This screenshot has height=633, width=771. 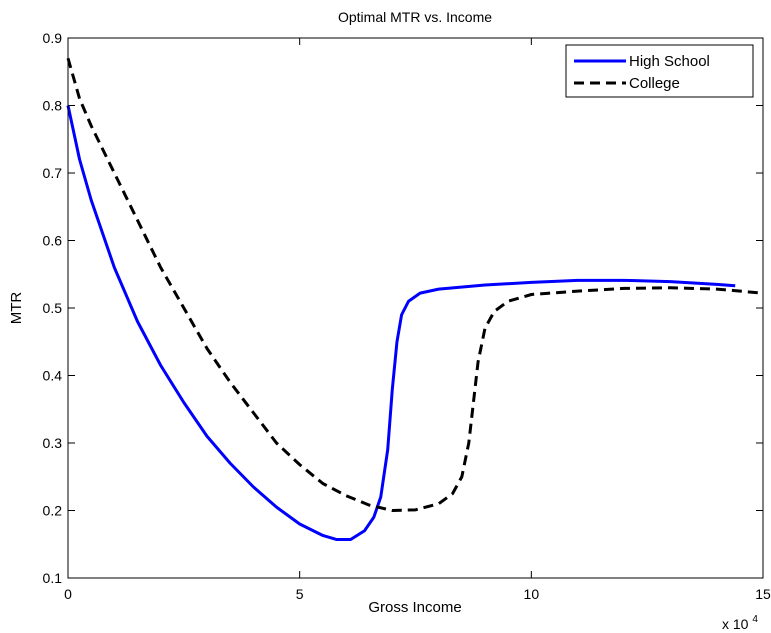 What do you see at coordinates (53, 443) in the screenshot?
I see `y-tick-label: 0.3` at bounding box center [53, 443].